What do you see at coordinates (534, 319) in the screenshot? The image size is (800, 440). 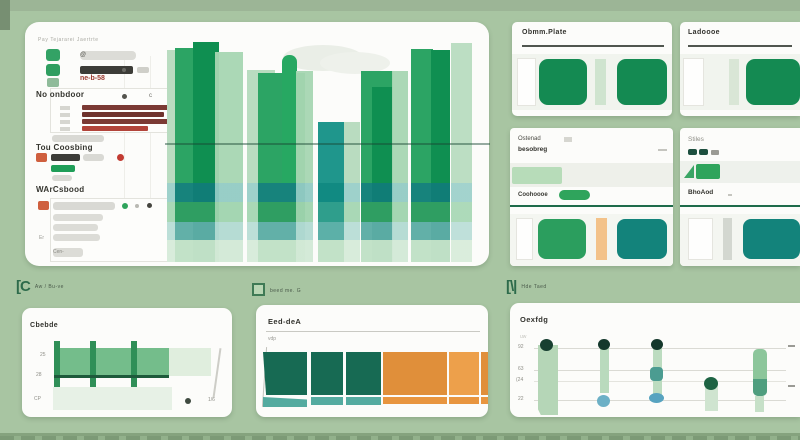 I see `card-r-title: Oexfdg` at bounding box center [534, 319].